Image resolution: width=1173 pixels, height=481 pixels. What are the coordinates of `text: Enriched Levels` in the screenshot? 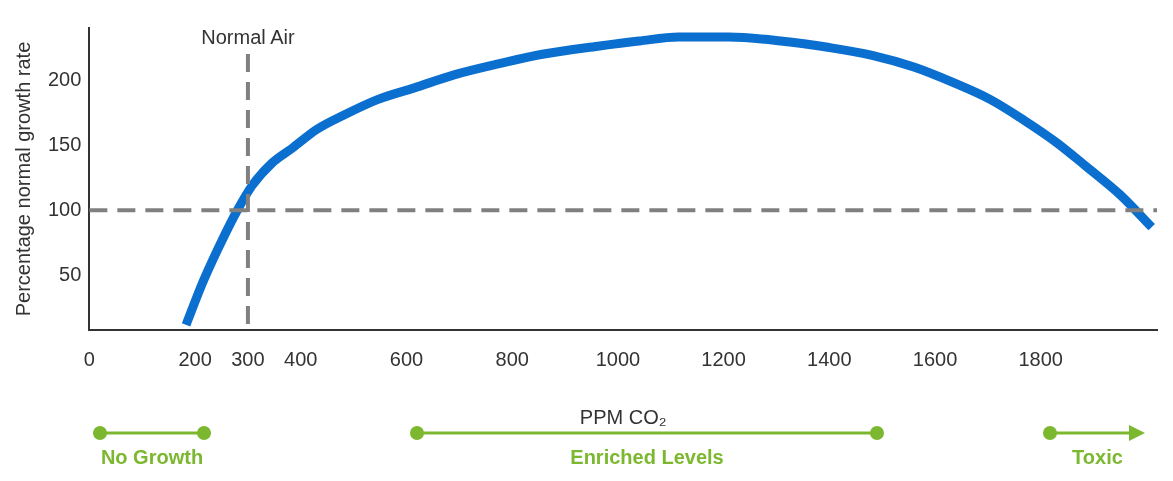 It's located at (647, 457).